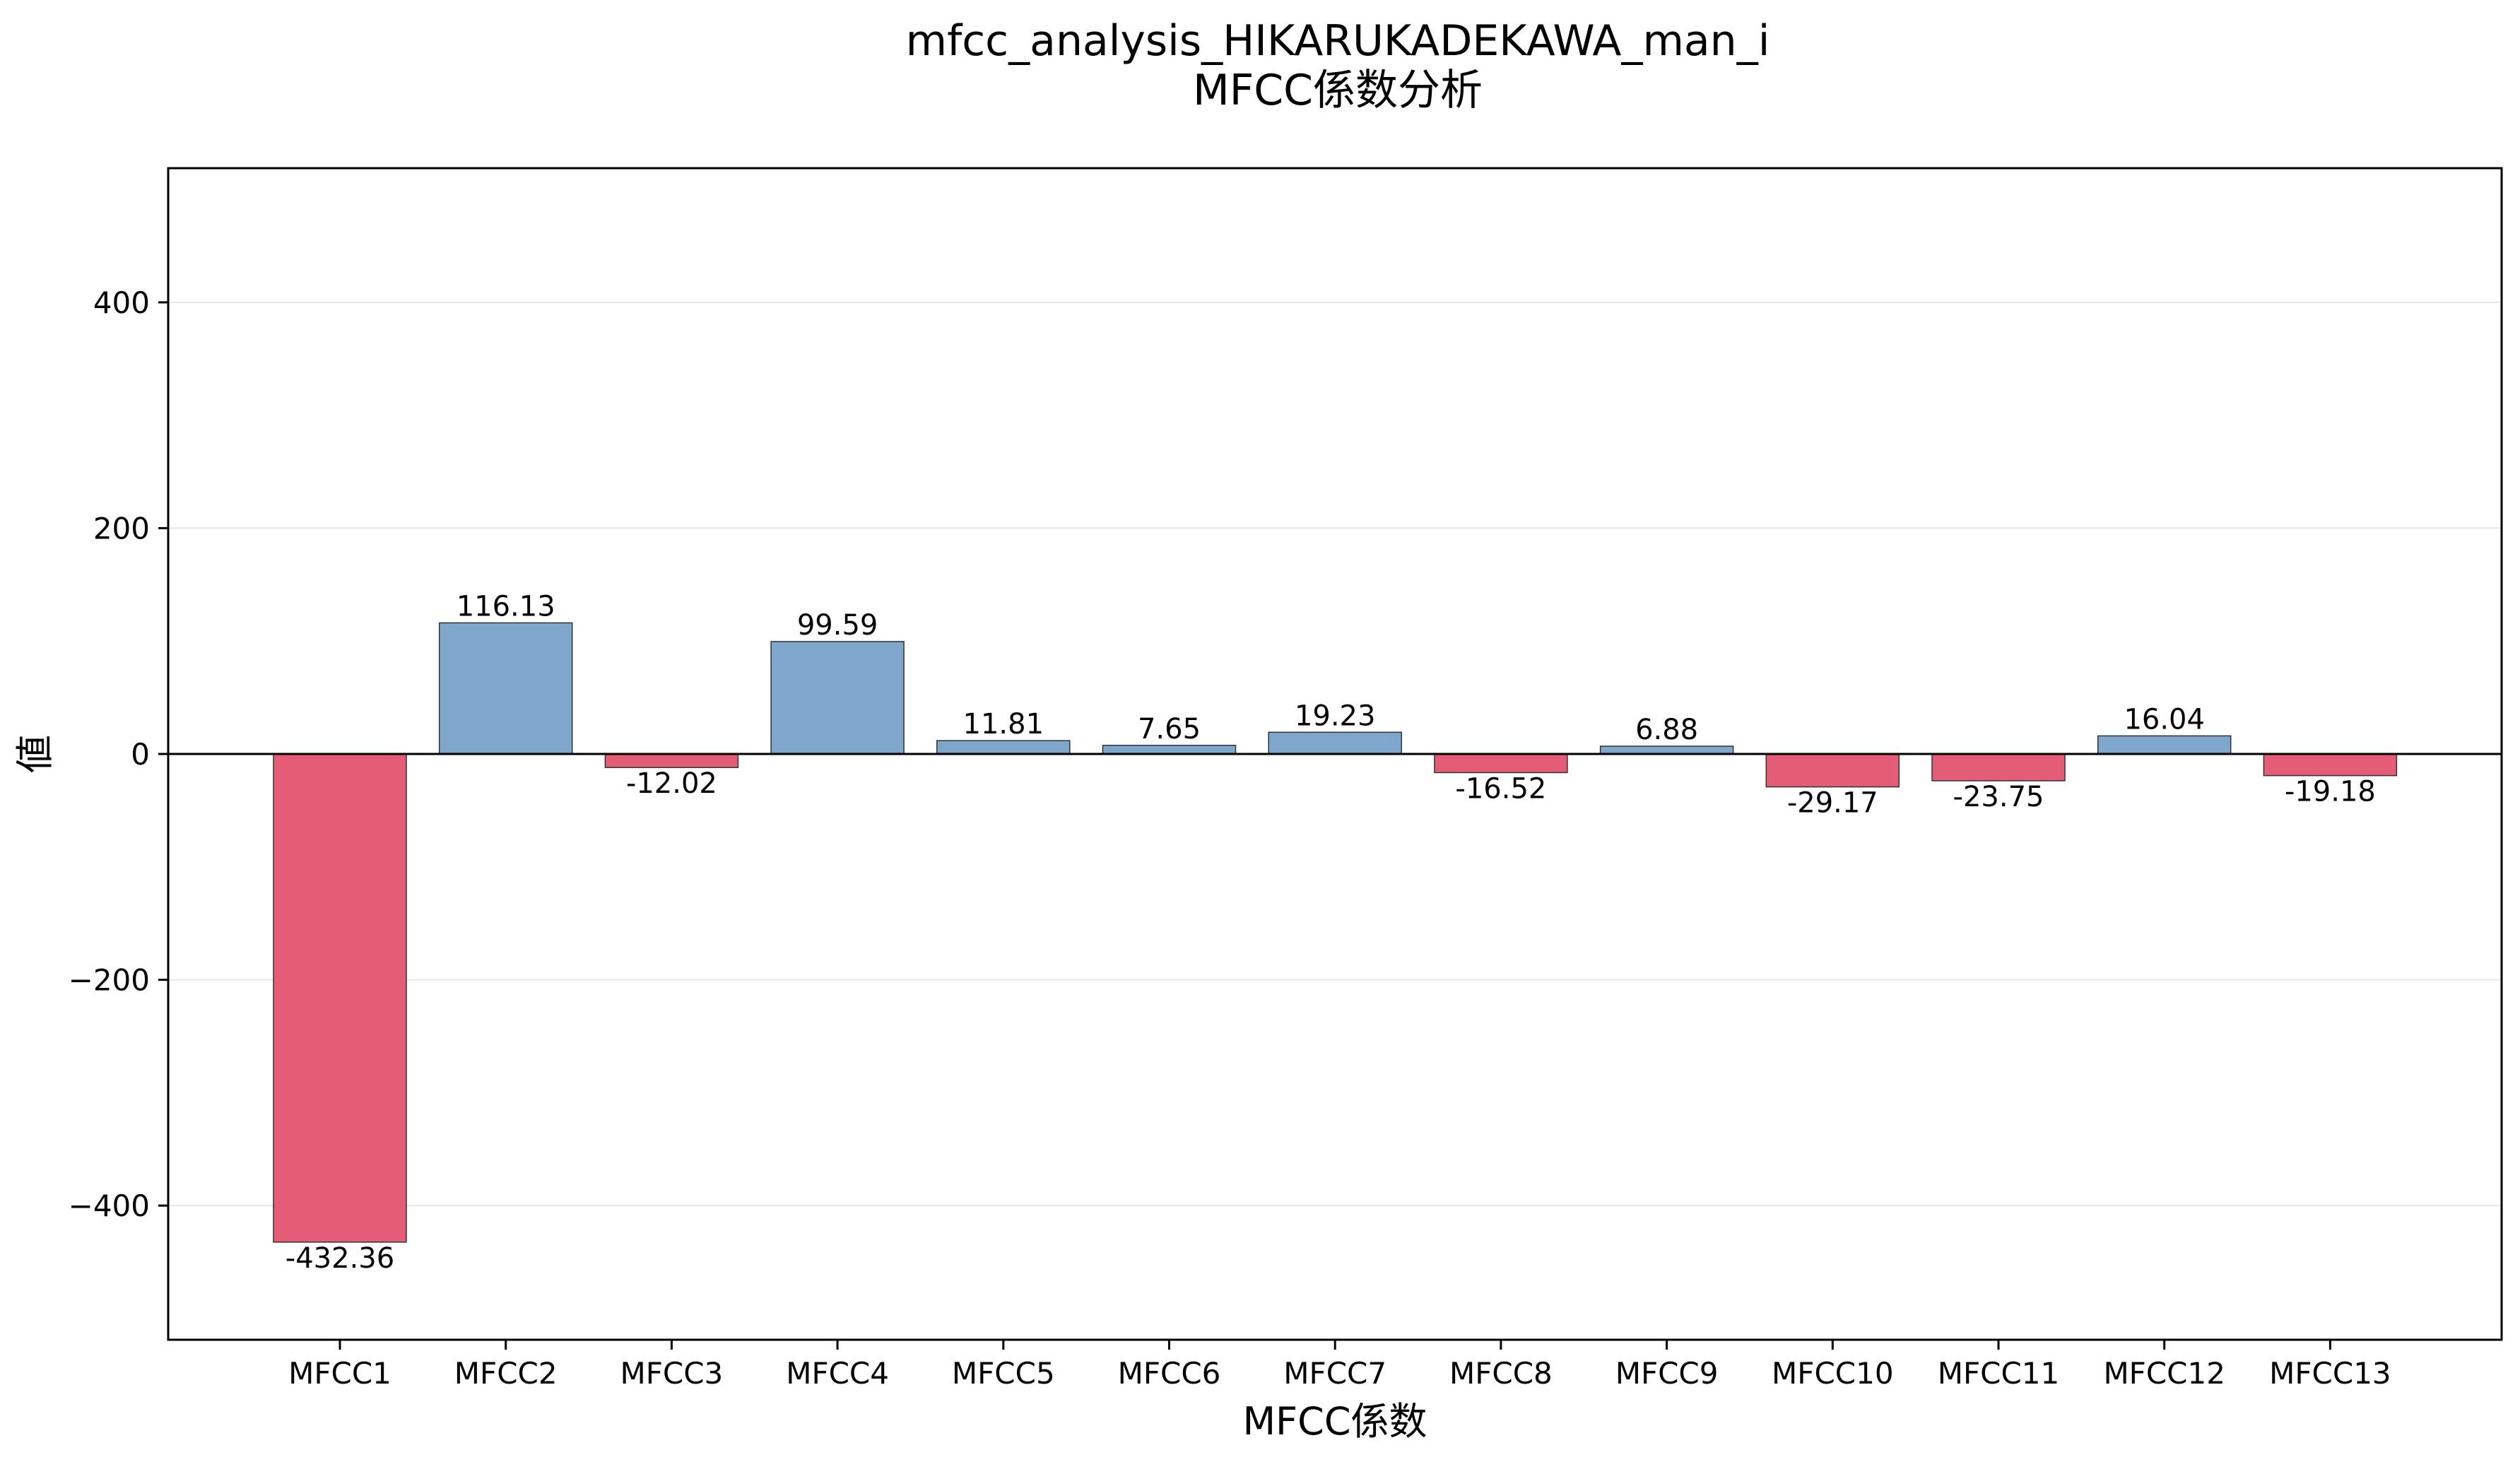 This screenshot has width=2520, height=1462. I want to click on x-tick-label: MFCC8, so click(1501, 1374).